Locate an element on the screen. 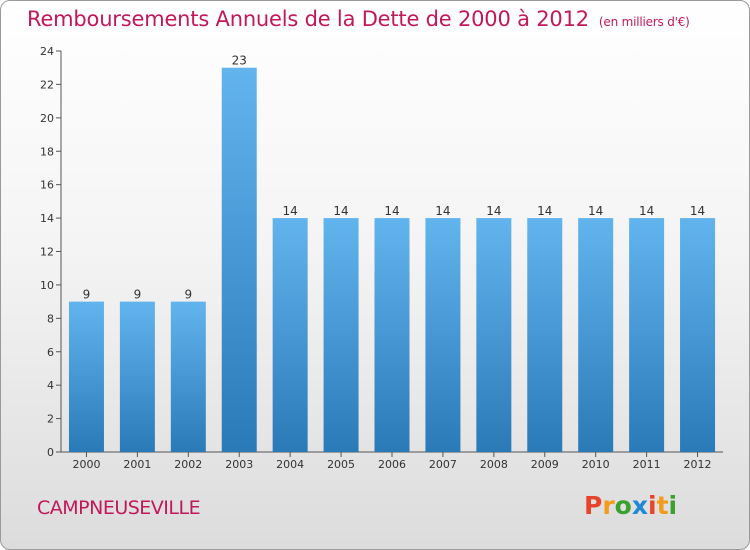 This screenshot has height=550, width=750. x-tick-label: 2001 is located at coordinates (137, 464).